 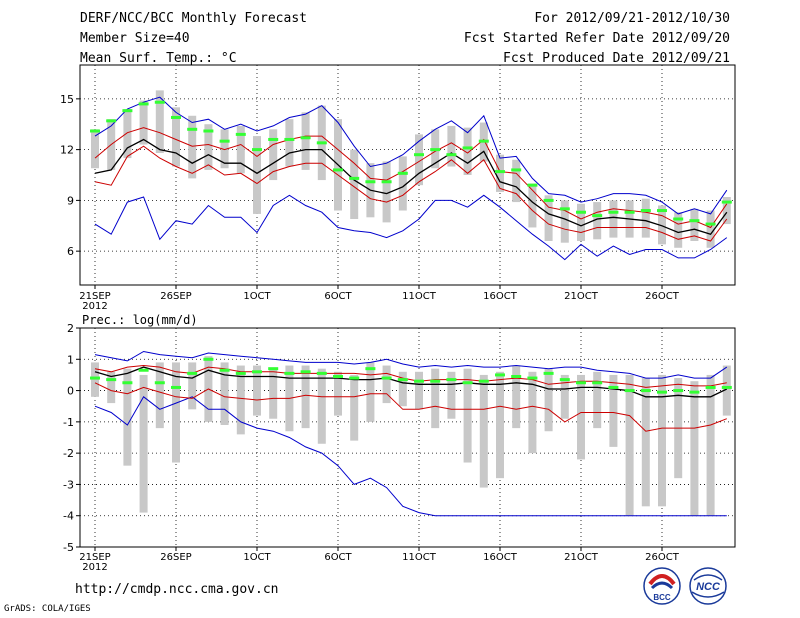 What do you see at coordinates (410, 376) in the screenshot?
I see `prec-upper-line` at bounding box center [410, 376].